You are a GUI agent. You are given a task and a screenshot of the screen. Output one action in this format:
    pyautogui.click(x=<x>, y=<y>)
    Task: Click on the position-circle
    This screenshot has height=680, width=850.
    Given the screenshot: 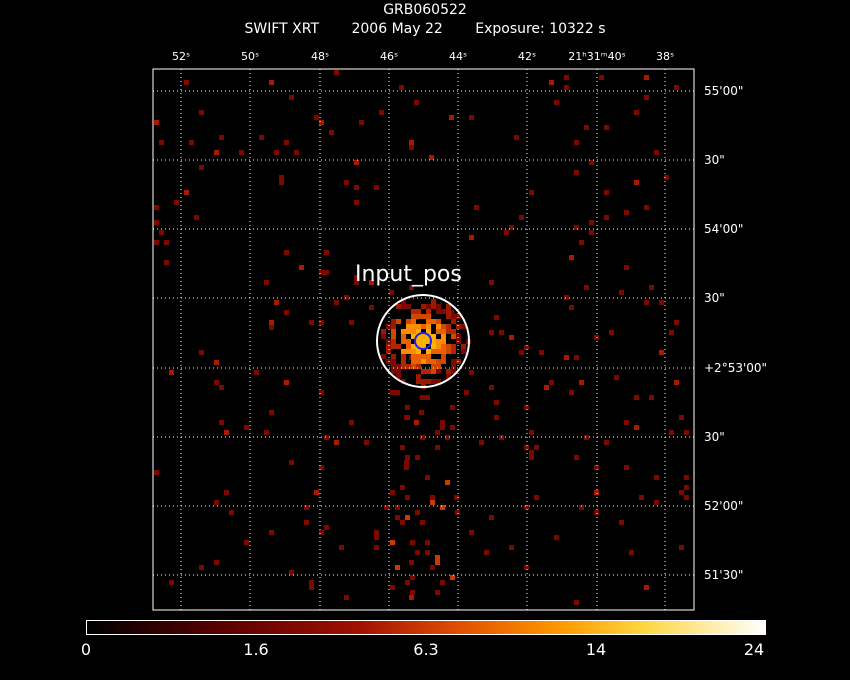 What is the action you would take?
    pyautogui.click(x=423, y=341)
    